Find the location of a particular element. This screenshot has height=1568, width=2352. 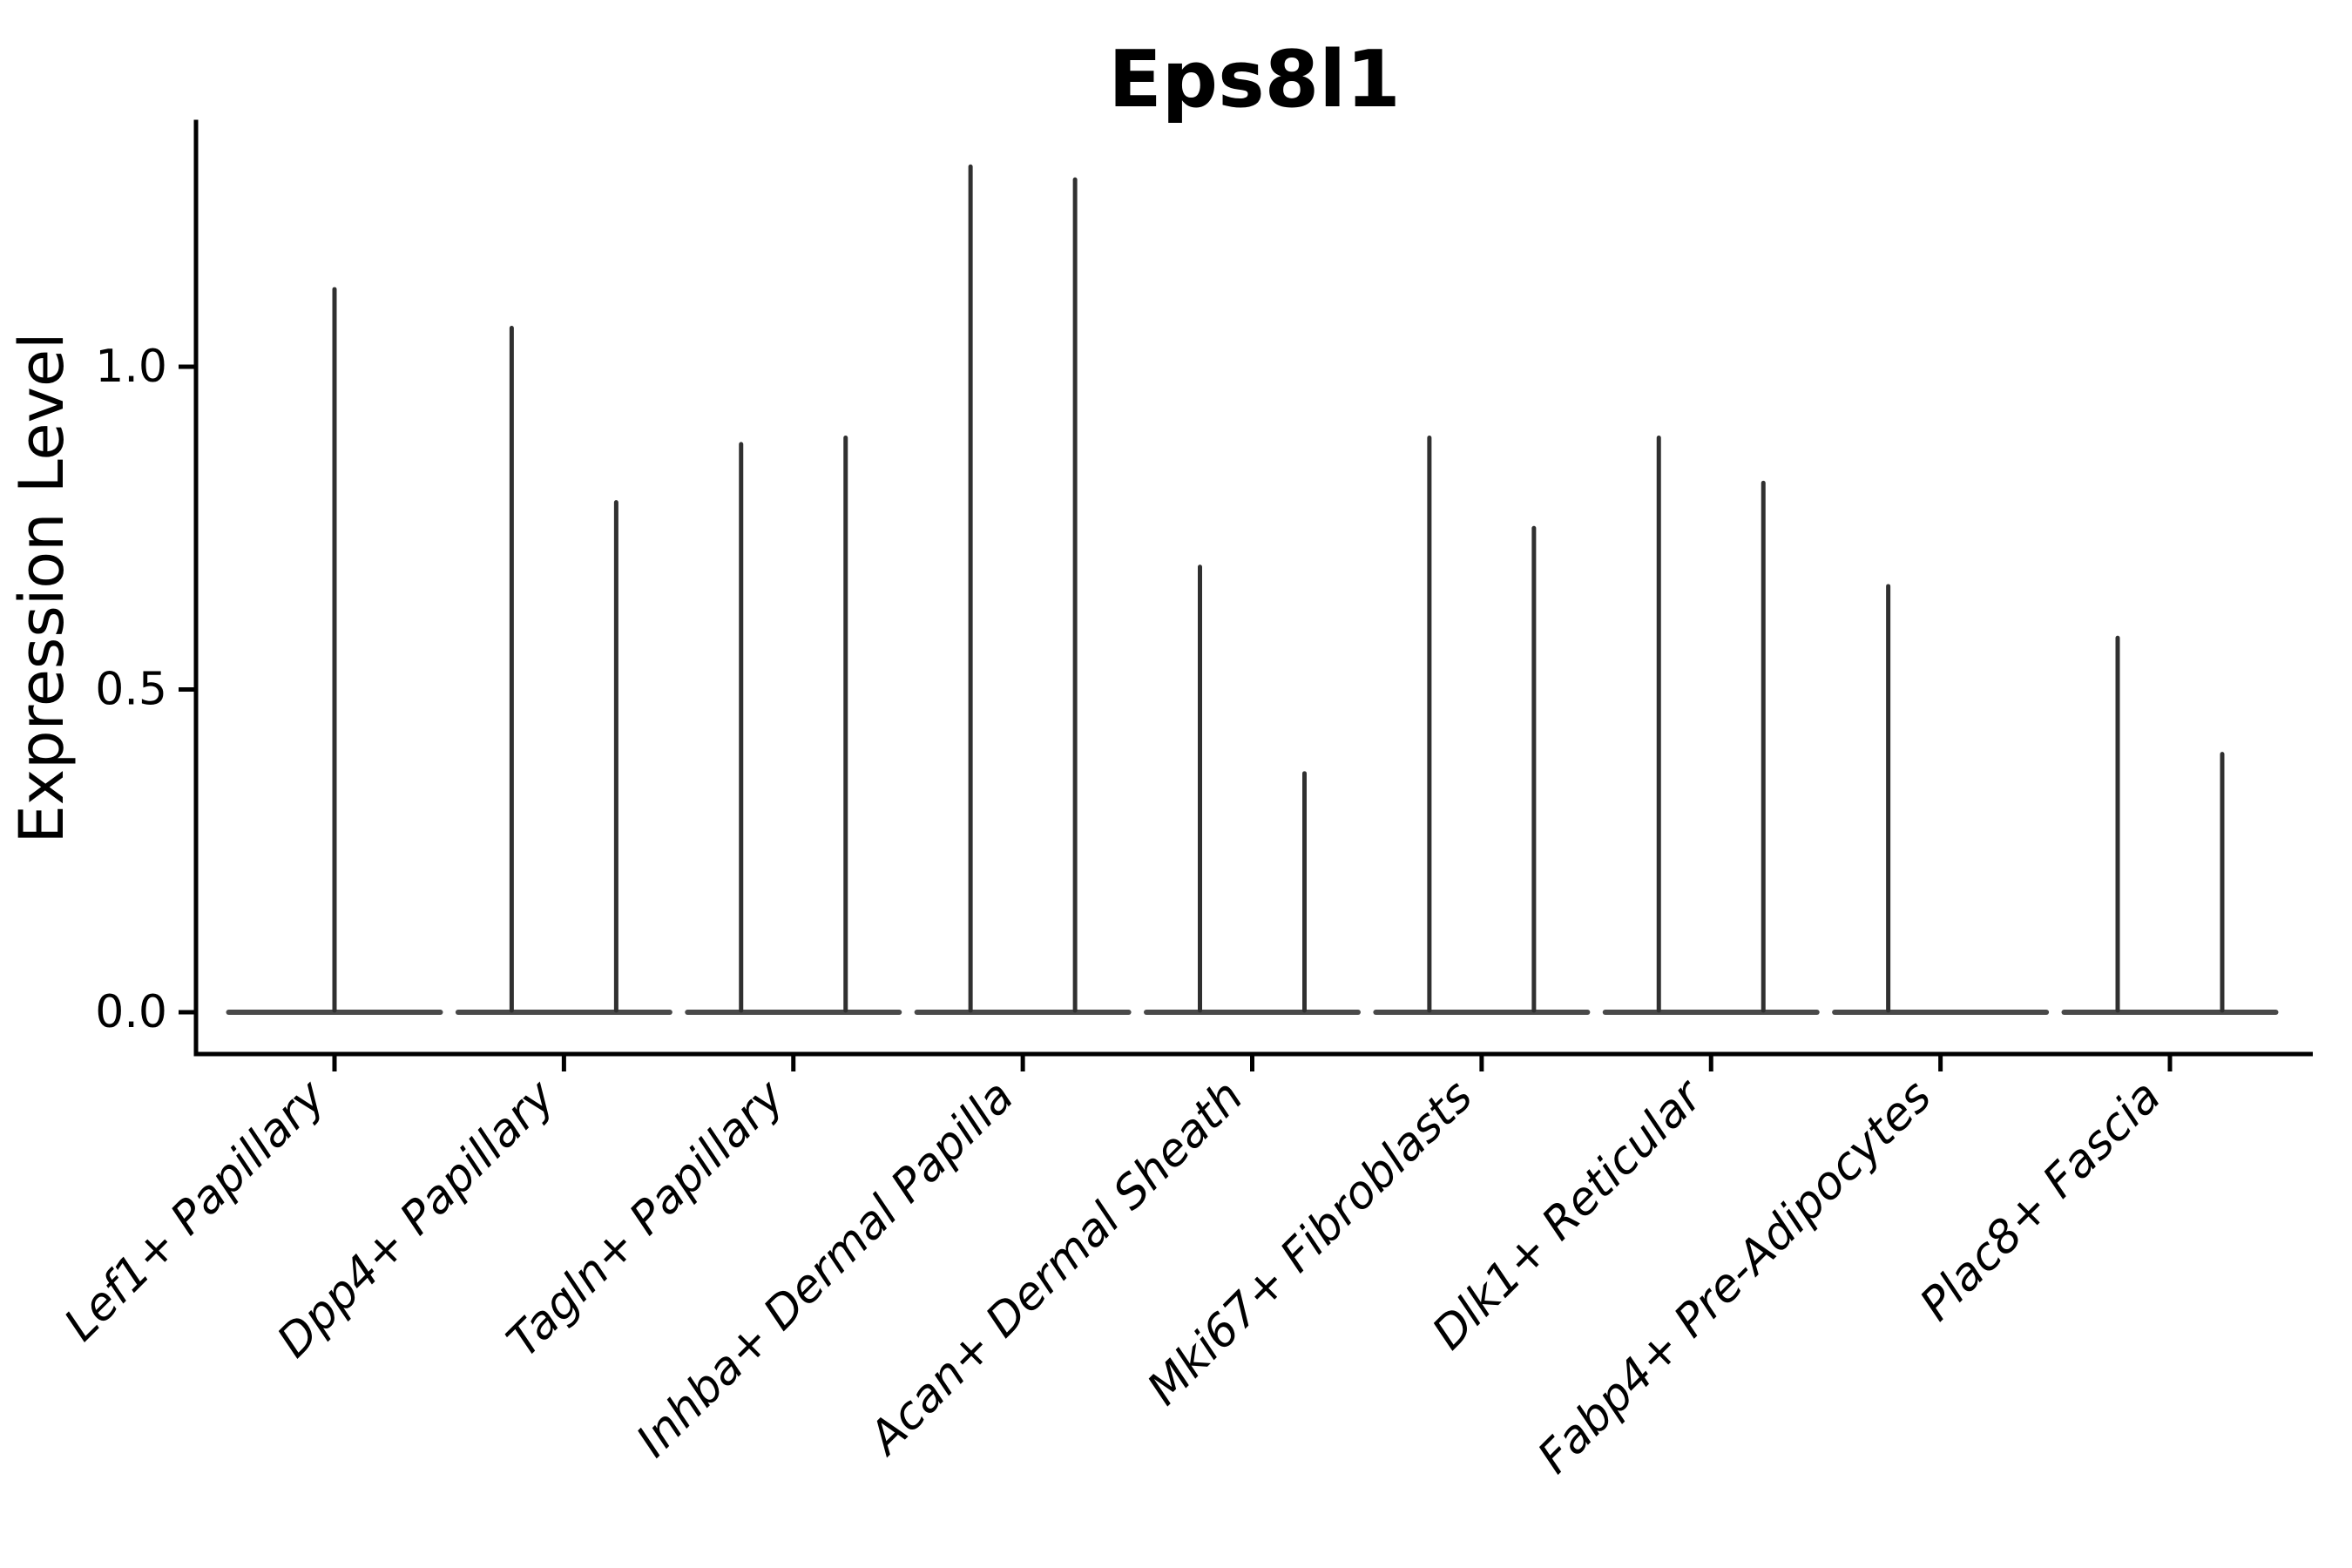

y-axis-label: Expression Level is located at coordinates (42, 587).